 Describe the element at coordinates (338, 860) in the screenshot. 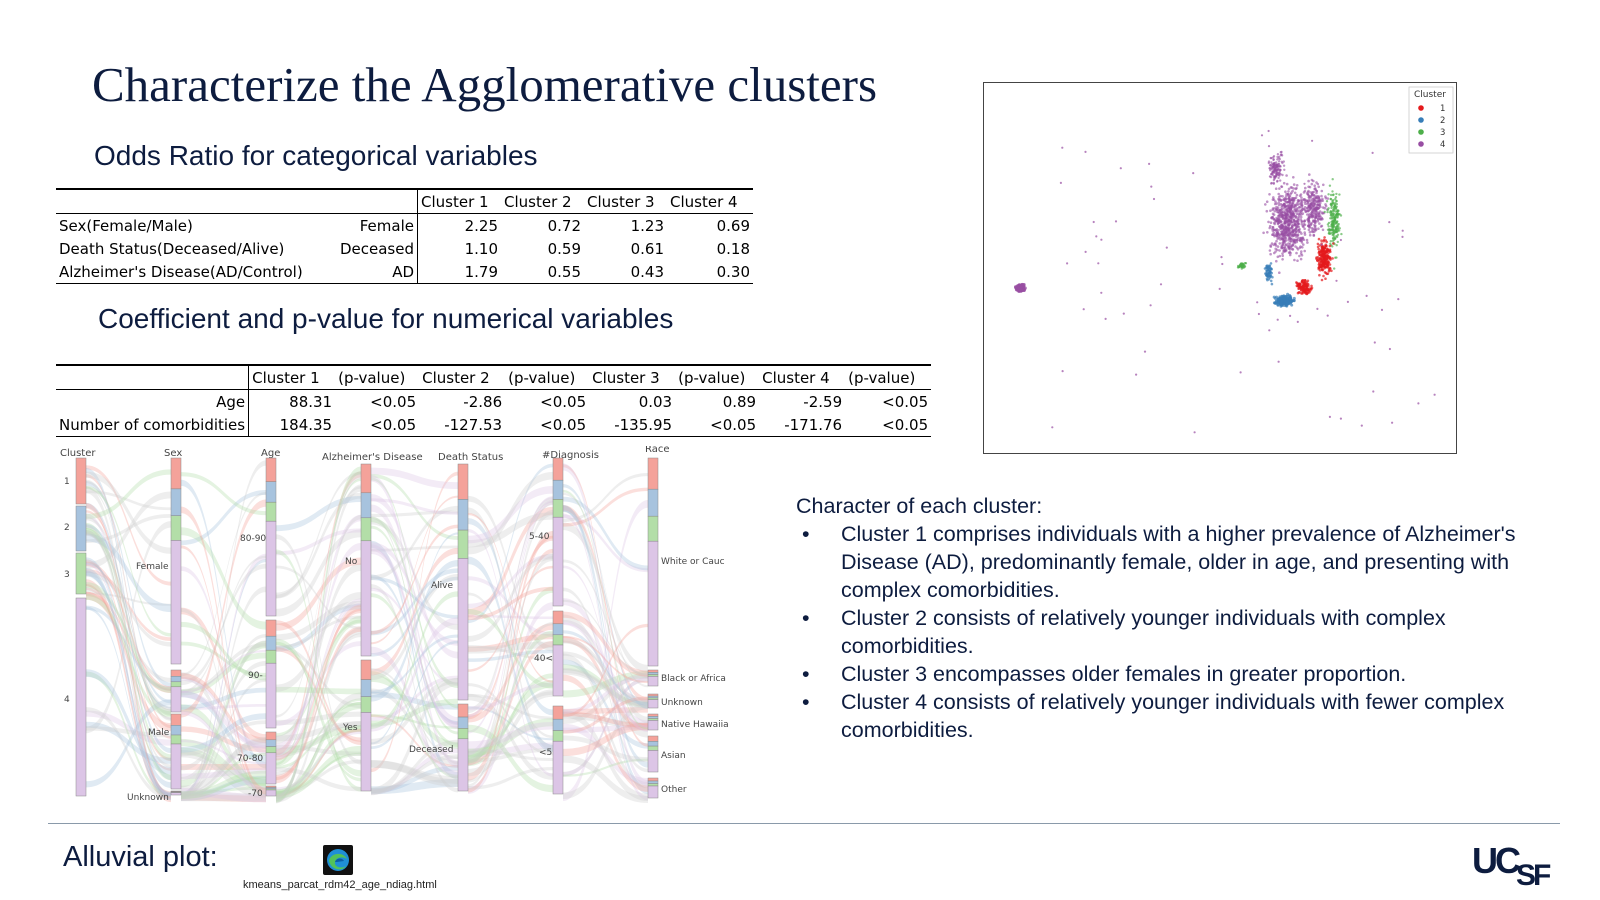

I see `html-file-icon` at that location.